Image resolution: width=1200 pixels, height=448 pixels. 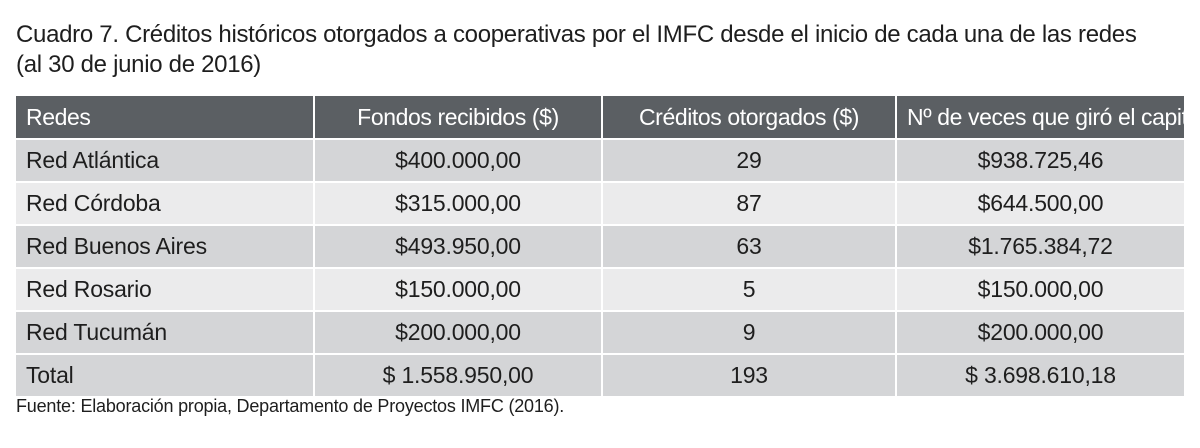 I want to click on table-row: Red Rosario $150.000,00 5 $150.000,00, so click(x=600, y=289).